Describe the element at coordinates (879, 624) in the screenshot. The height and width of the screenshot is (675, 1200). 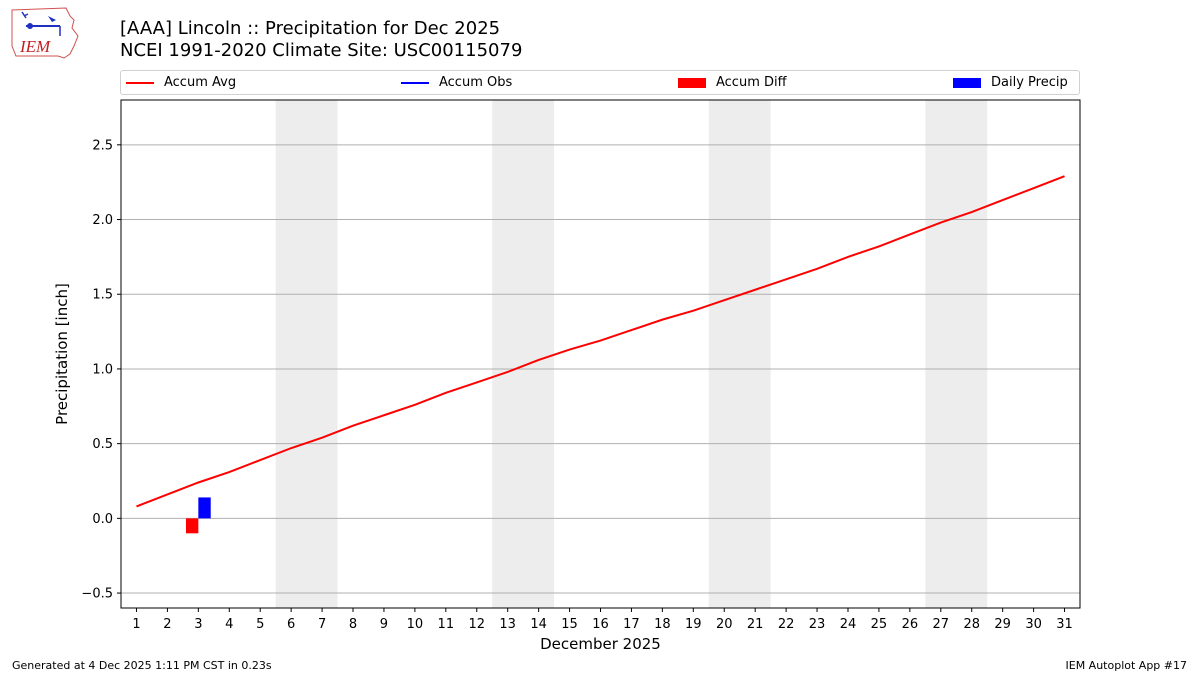
I see `x-tick-label: 25` at that location.